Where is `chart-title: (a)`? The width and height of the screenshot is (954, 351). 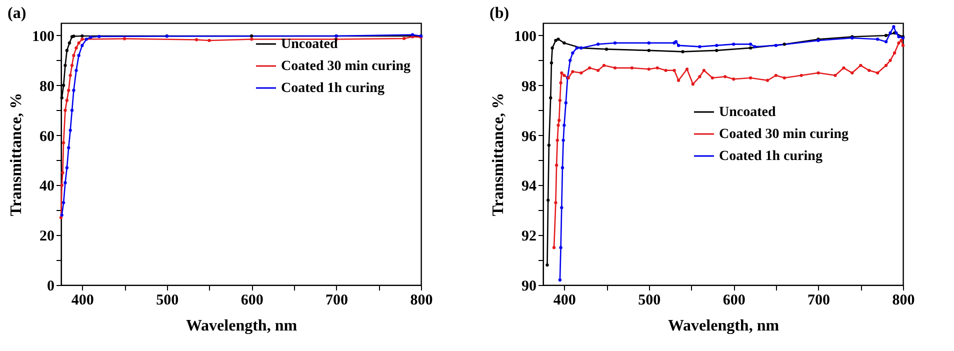 chart-title: (a) is located at coordinates (17, 13).